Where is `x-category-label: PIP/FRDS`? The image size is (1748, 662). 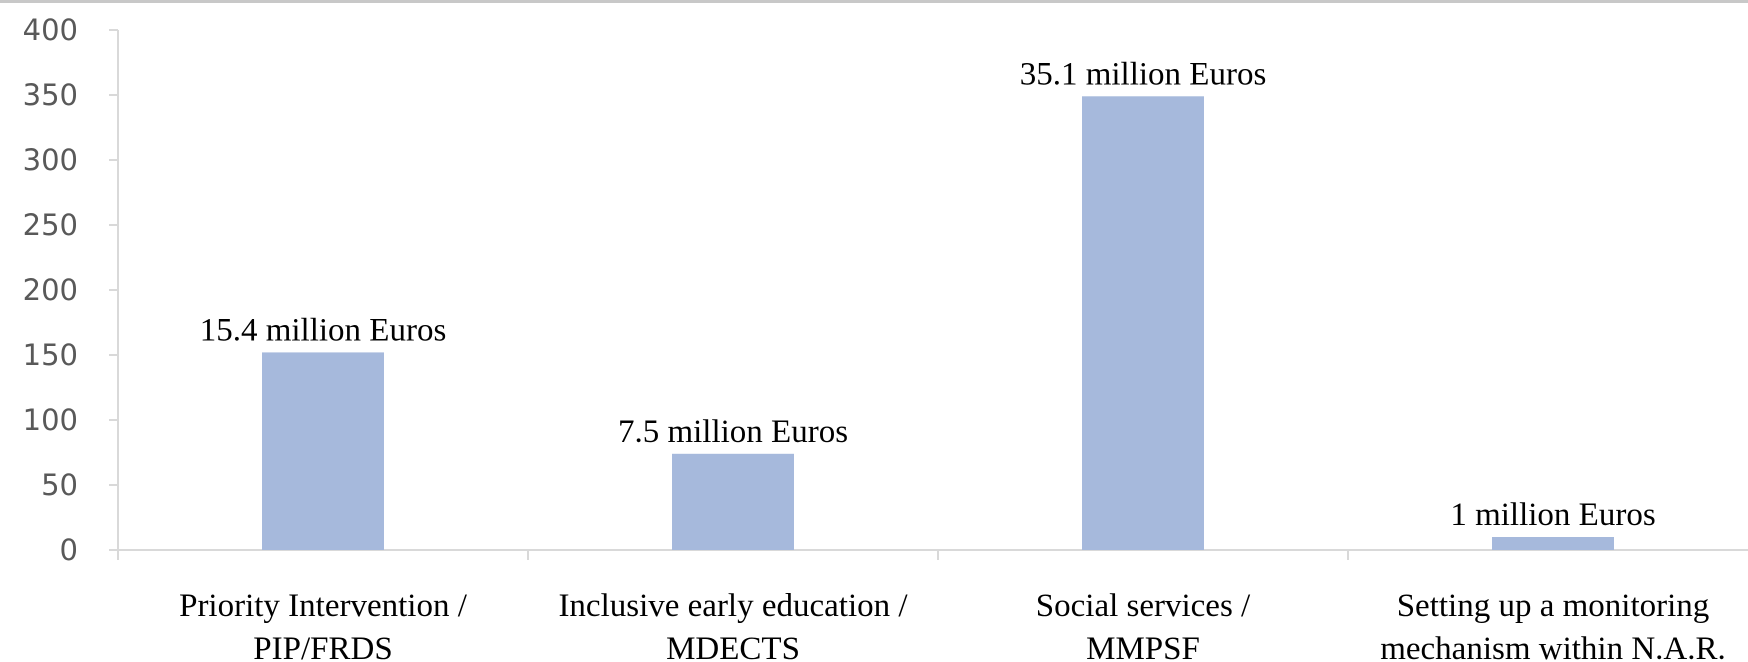
x-category-label: PIP/FRDS is located at coordinates (322, 646).